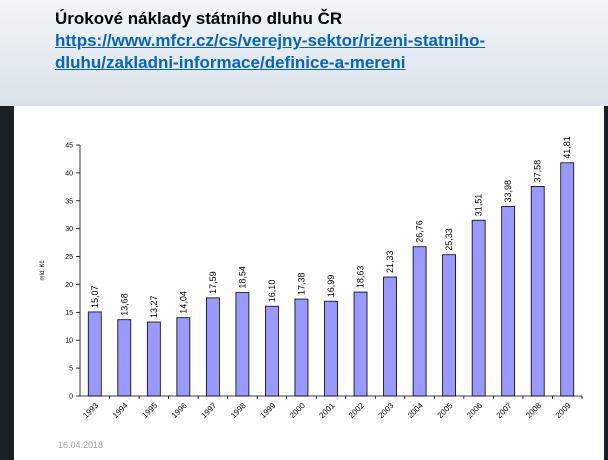 Image resolution: width=608 pixels, height=460 pixels. Describe the element at coordinates (149, 410) in the screenshot. I see `x-tick-label: 1995` at that location.